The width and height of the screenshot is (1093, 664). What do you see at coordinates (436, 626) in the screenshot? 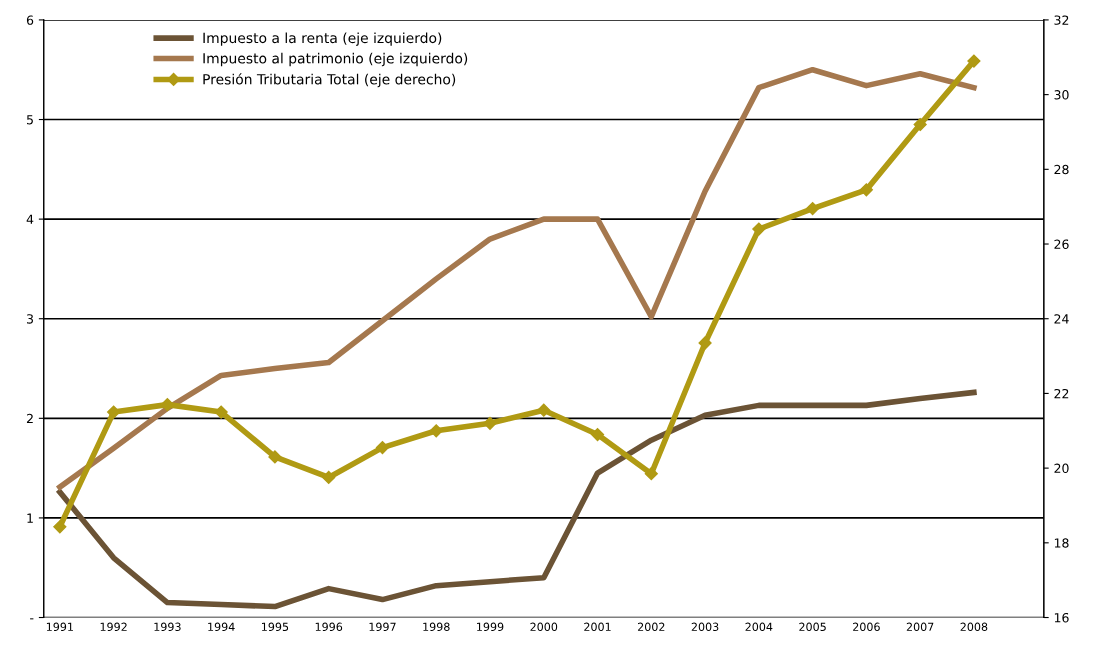
I see `x-tick-label: 1998` at bounding box center [436, 626].